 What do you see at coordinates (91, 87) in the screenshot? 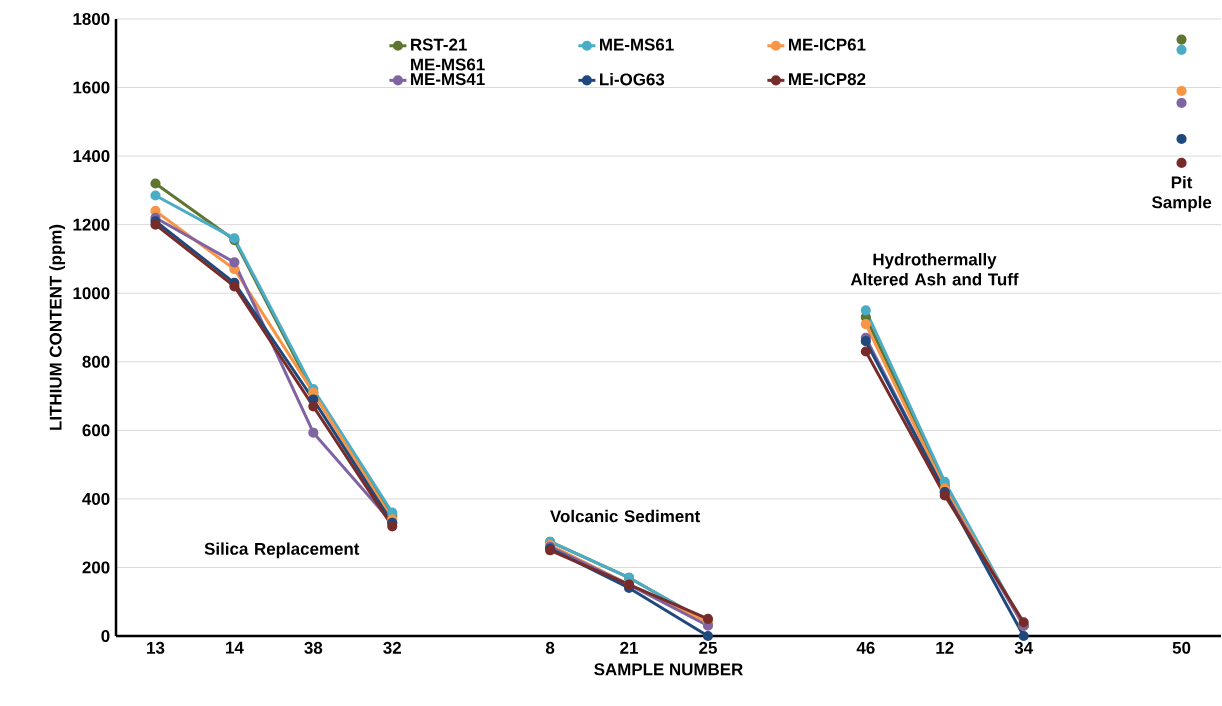
I see `y-tick-label: 1600` at bounding box center [91, 87].